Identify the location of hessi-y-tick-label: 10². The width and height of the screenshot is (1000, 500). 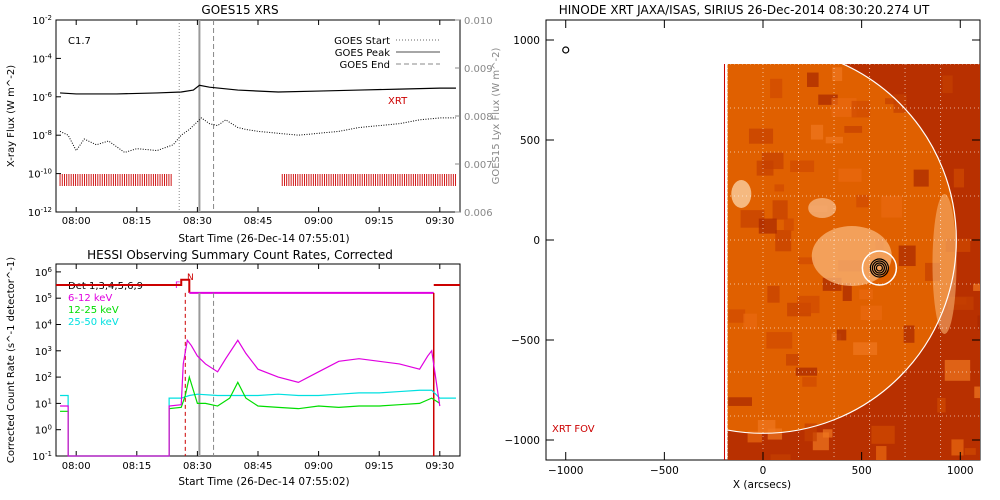
(43, 377).